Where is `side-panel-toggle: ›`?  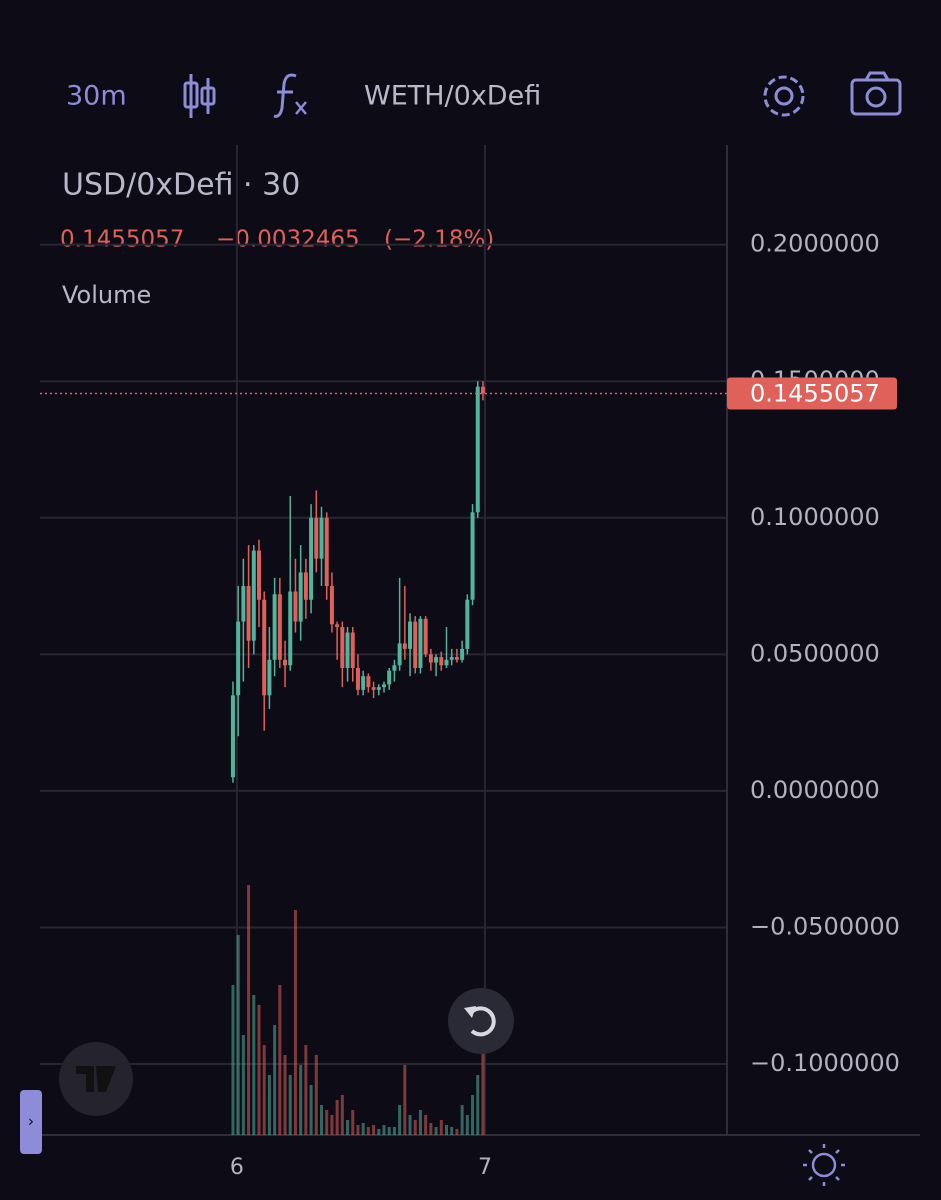 side-panel-toggle: › is located at coordinates (31, 1122).